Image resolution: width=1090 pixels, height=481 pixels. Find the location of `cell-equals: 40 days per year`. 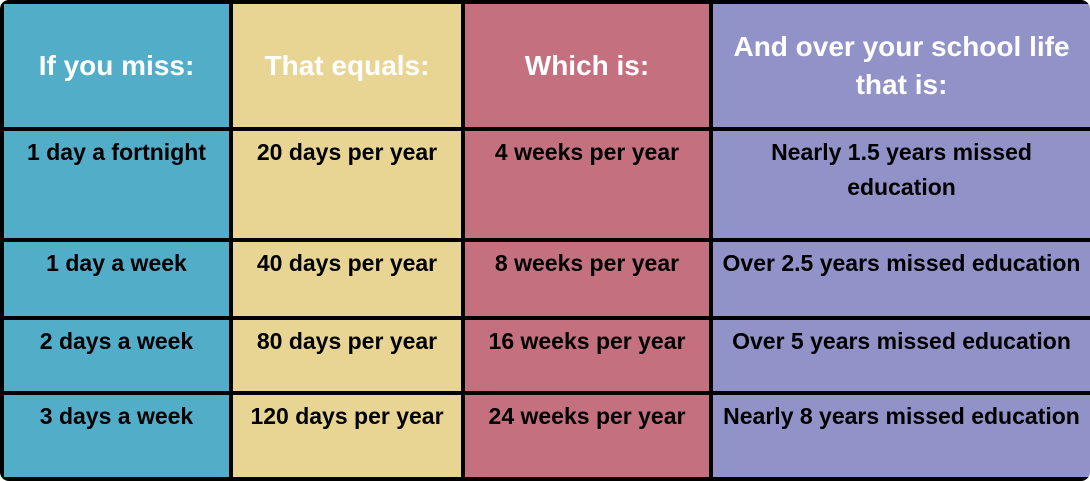

cell-equals: 40 days per year is located at coordinates (347, 279).